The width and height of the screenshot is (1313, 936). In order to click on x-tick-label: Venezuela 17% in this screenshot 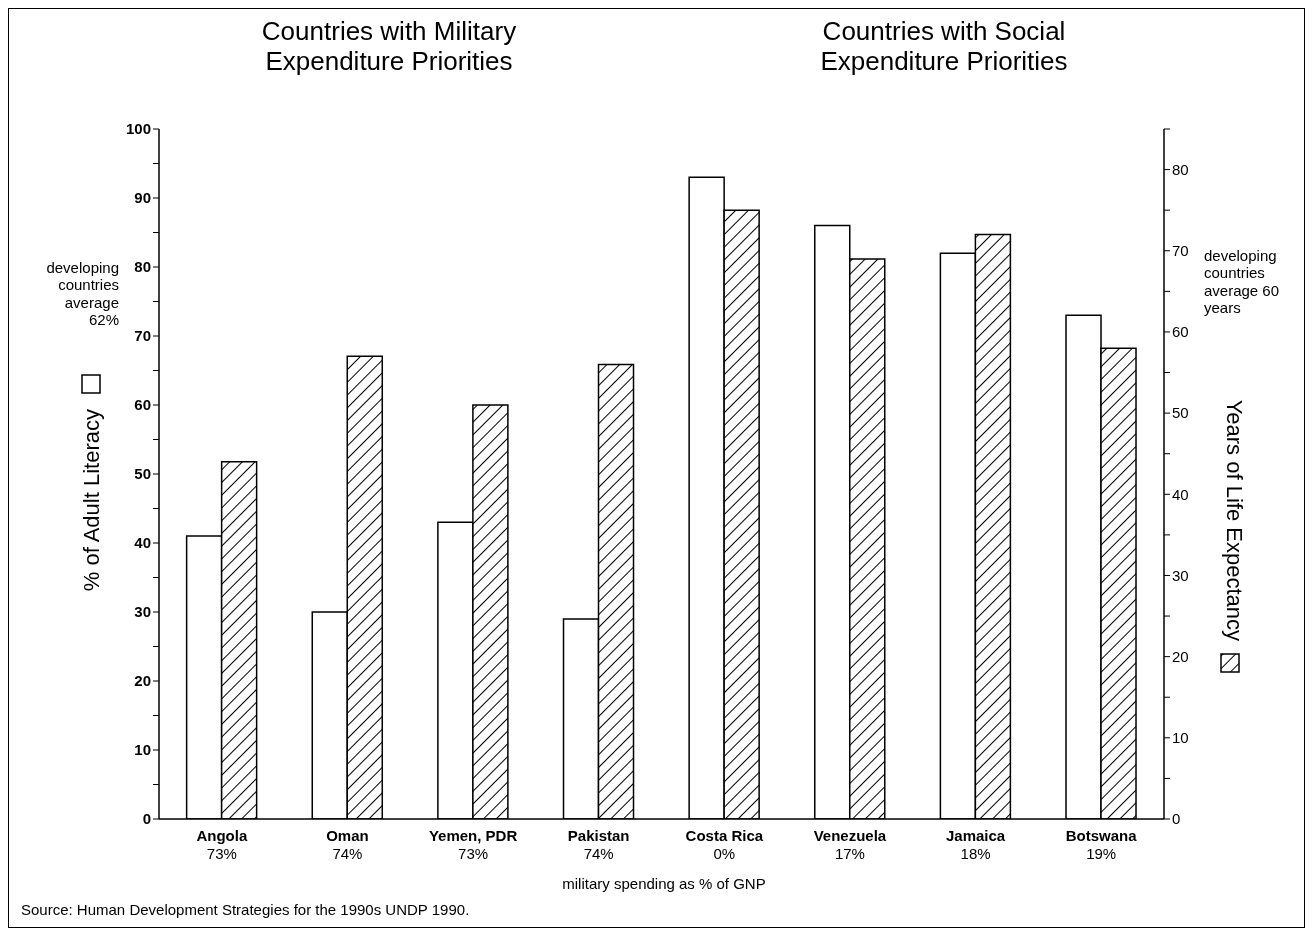, I will do `click(850, 844)`.